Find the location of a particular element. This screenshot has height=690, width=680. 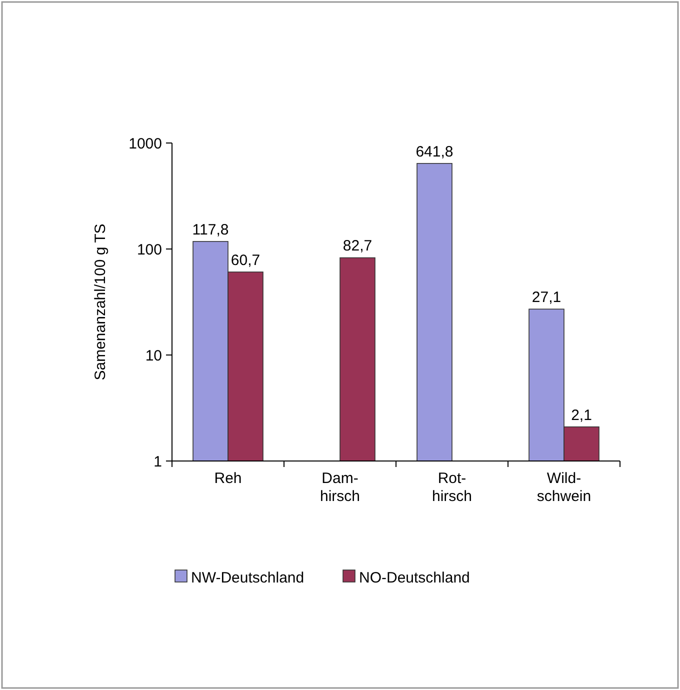

data-label: 27,1 is located at coordinates (547, 297).